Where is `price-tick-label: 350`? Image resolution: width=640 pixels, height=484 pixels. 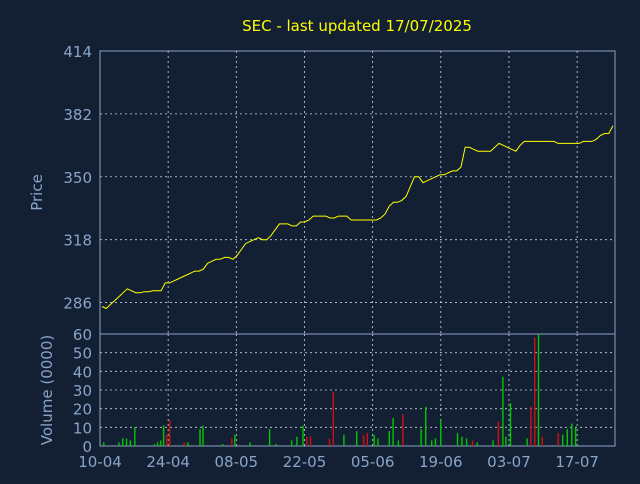 price-tick-label: 350 is located at coordinates (77, 178).